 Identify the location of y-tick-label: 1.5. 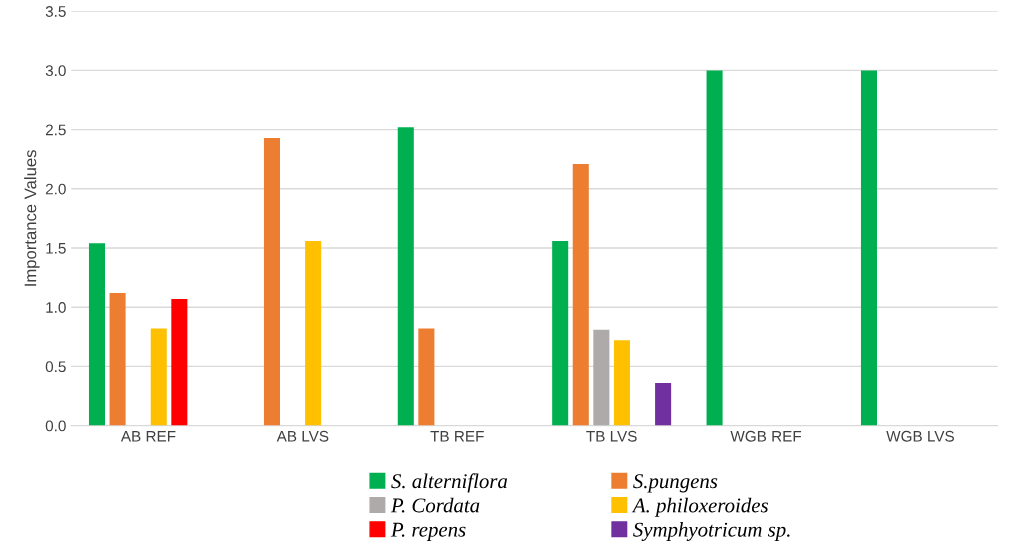
(56, 248).